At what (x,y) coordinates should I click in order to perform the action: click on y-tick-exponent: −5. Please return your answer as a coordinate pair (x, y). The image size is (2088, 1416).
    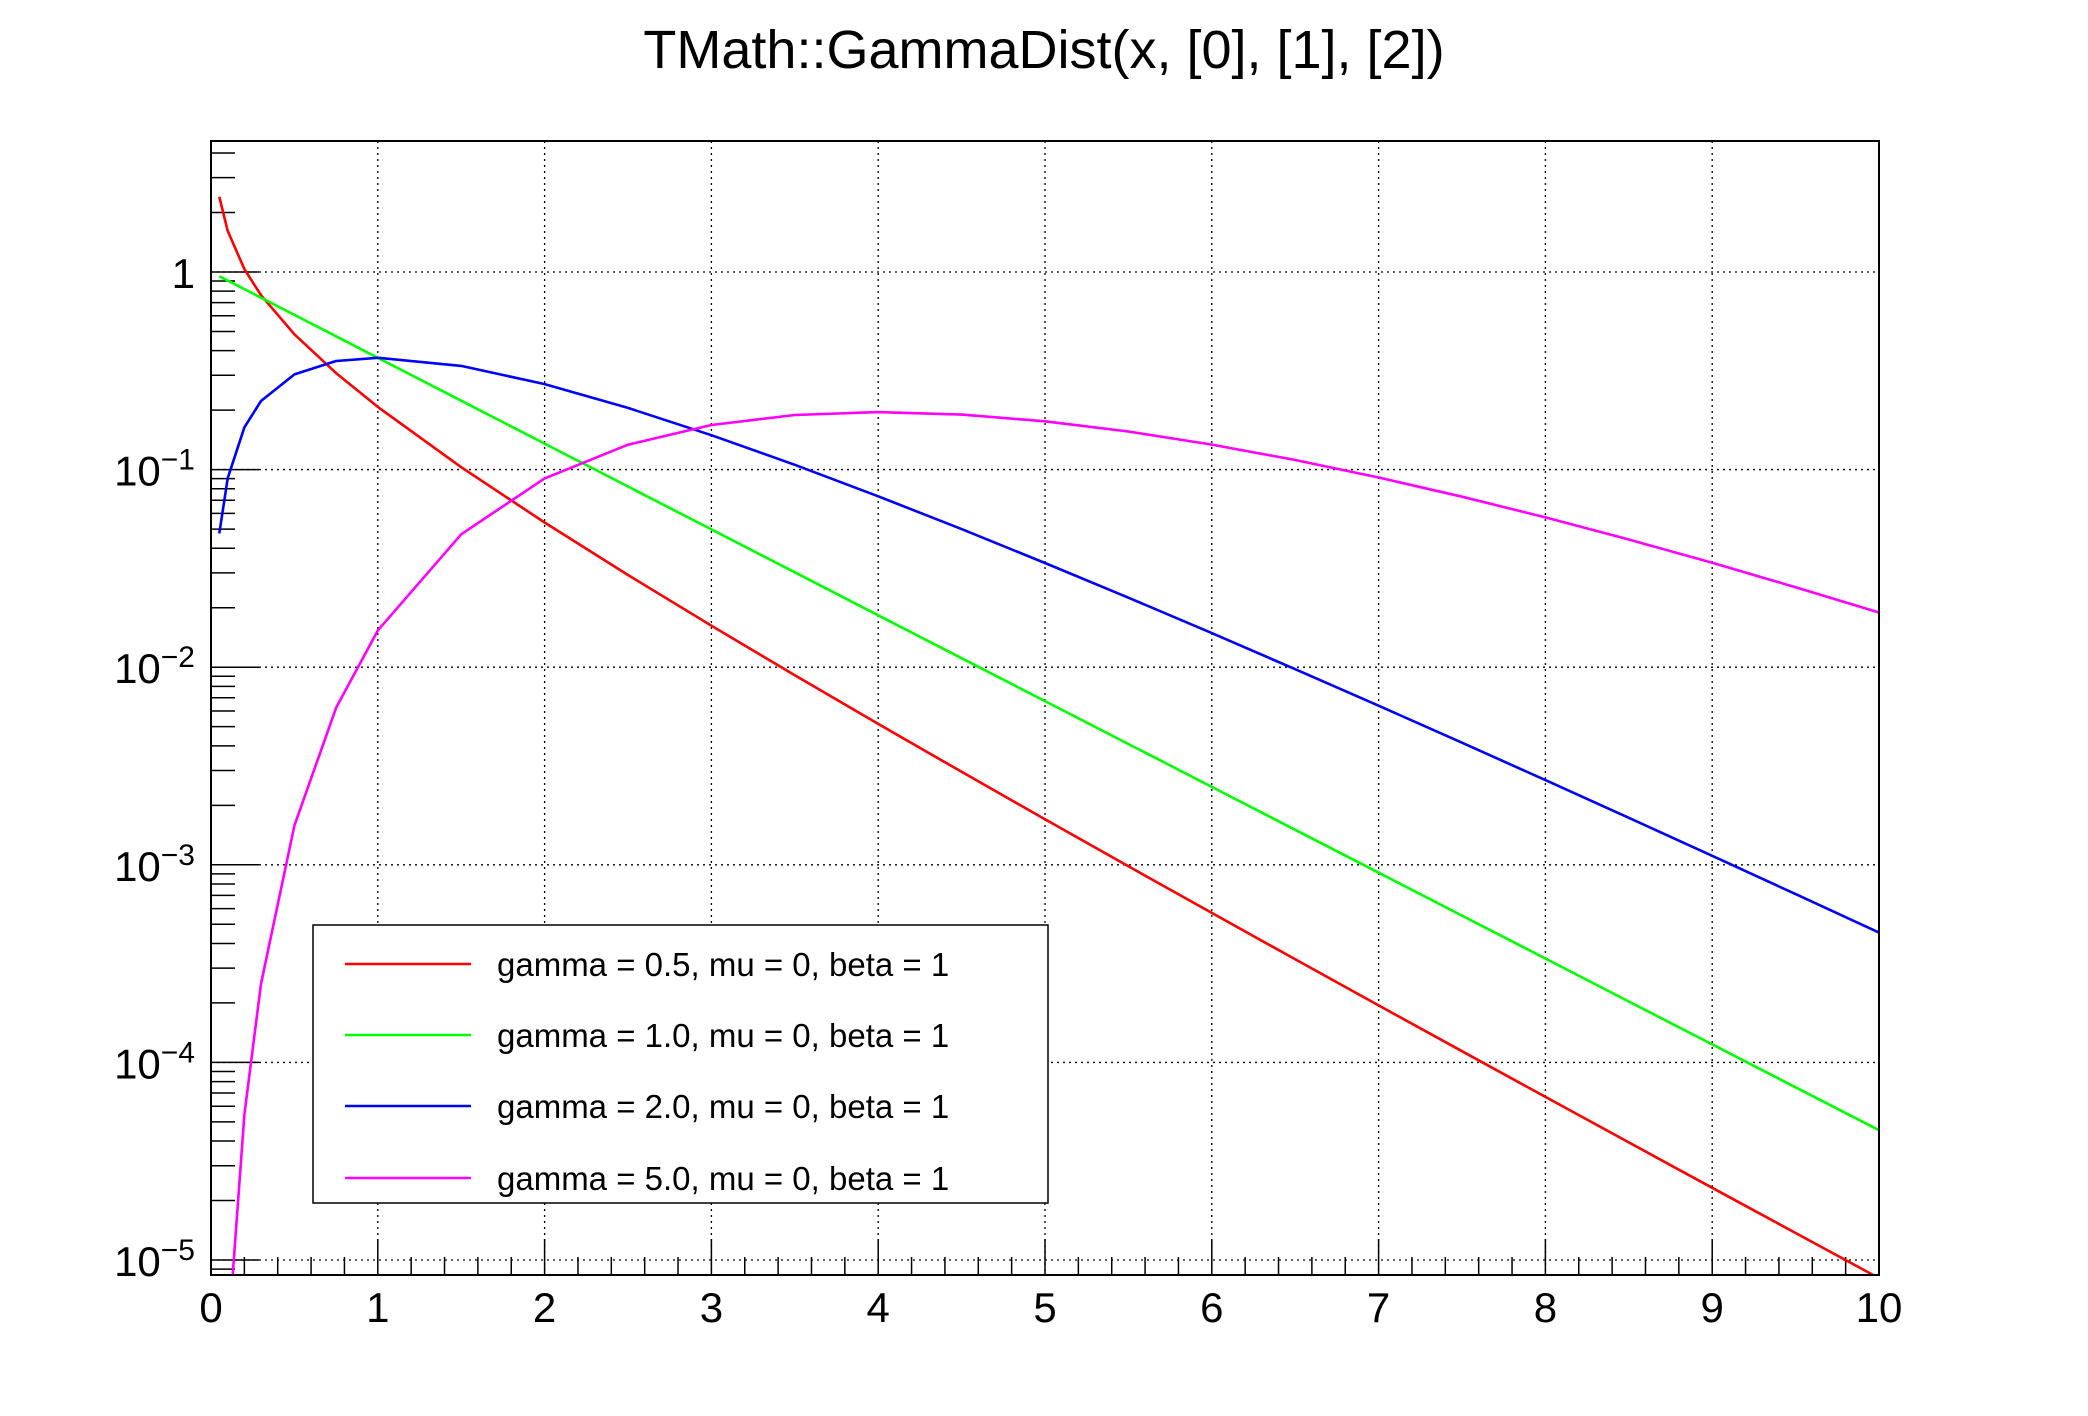
    Looking at the image, I should click on (178, 1250).